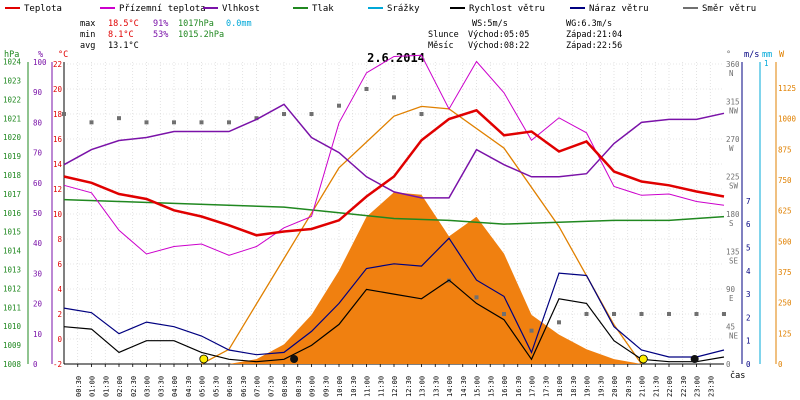 The width and height of the screenshot is (800, 400). Describe the element at coordinates (395, 386) in the screenshot. I see `tick-label-time: 12:00` at that location.